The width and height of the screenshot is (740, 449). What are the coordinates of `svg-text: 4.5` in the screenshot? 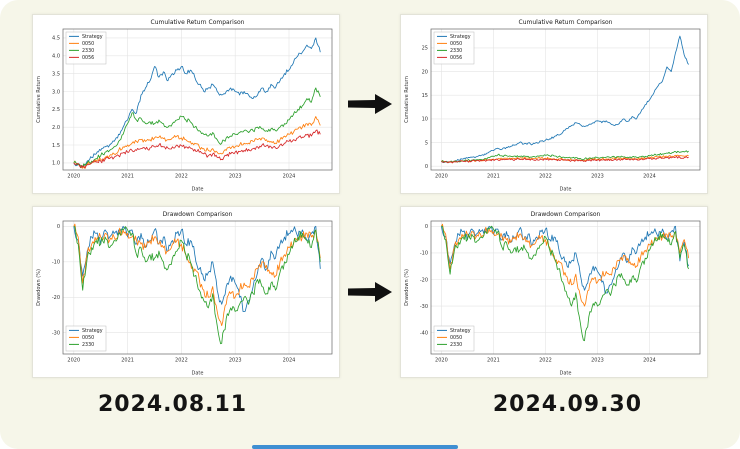 It's located at (56, 39).